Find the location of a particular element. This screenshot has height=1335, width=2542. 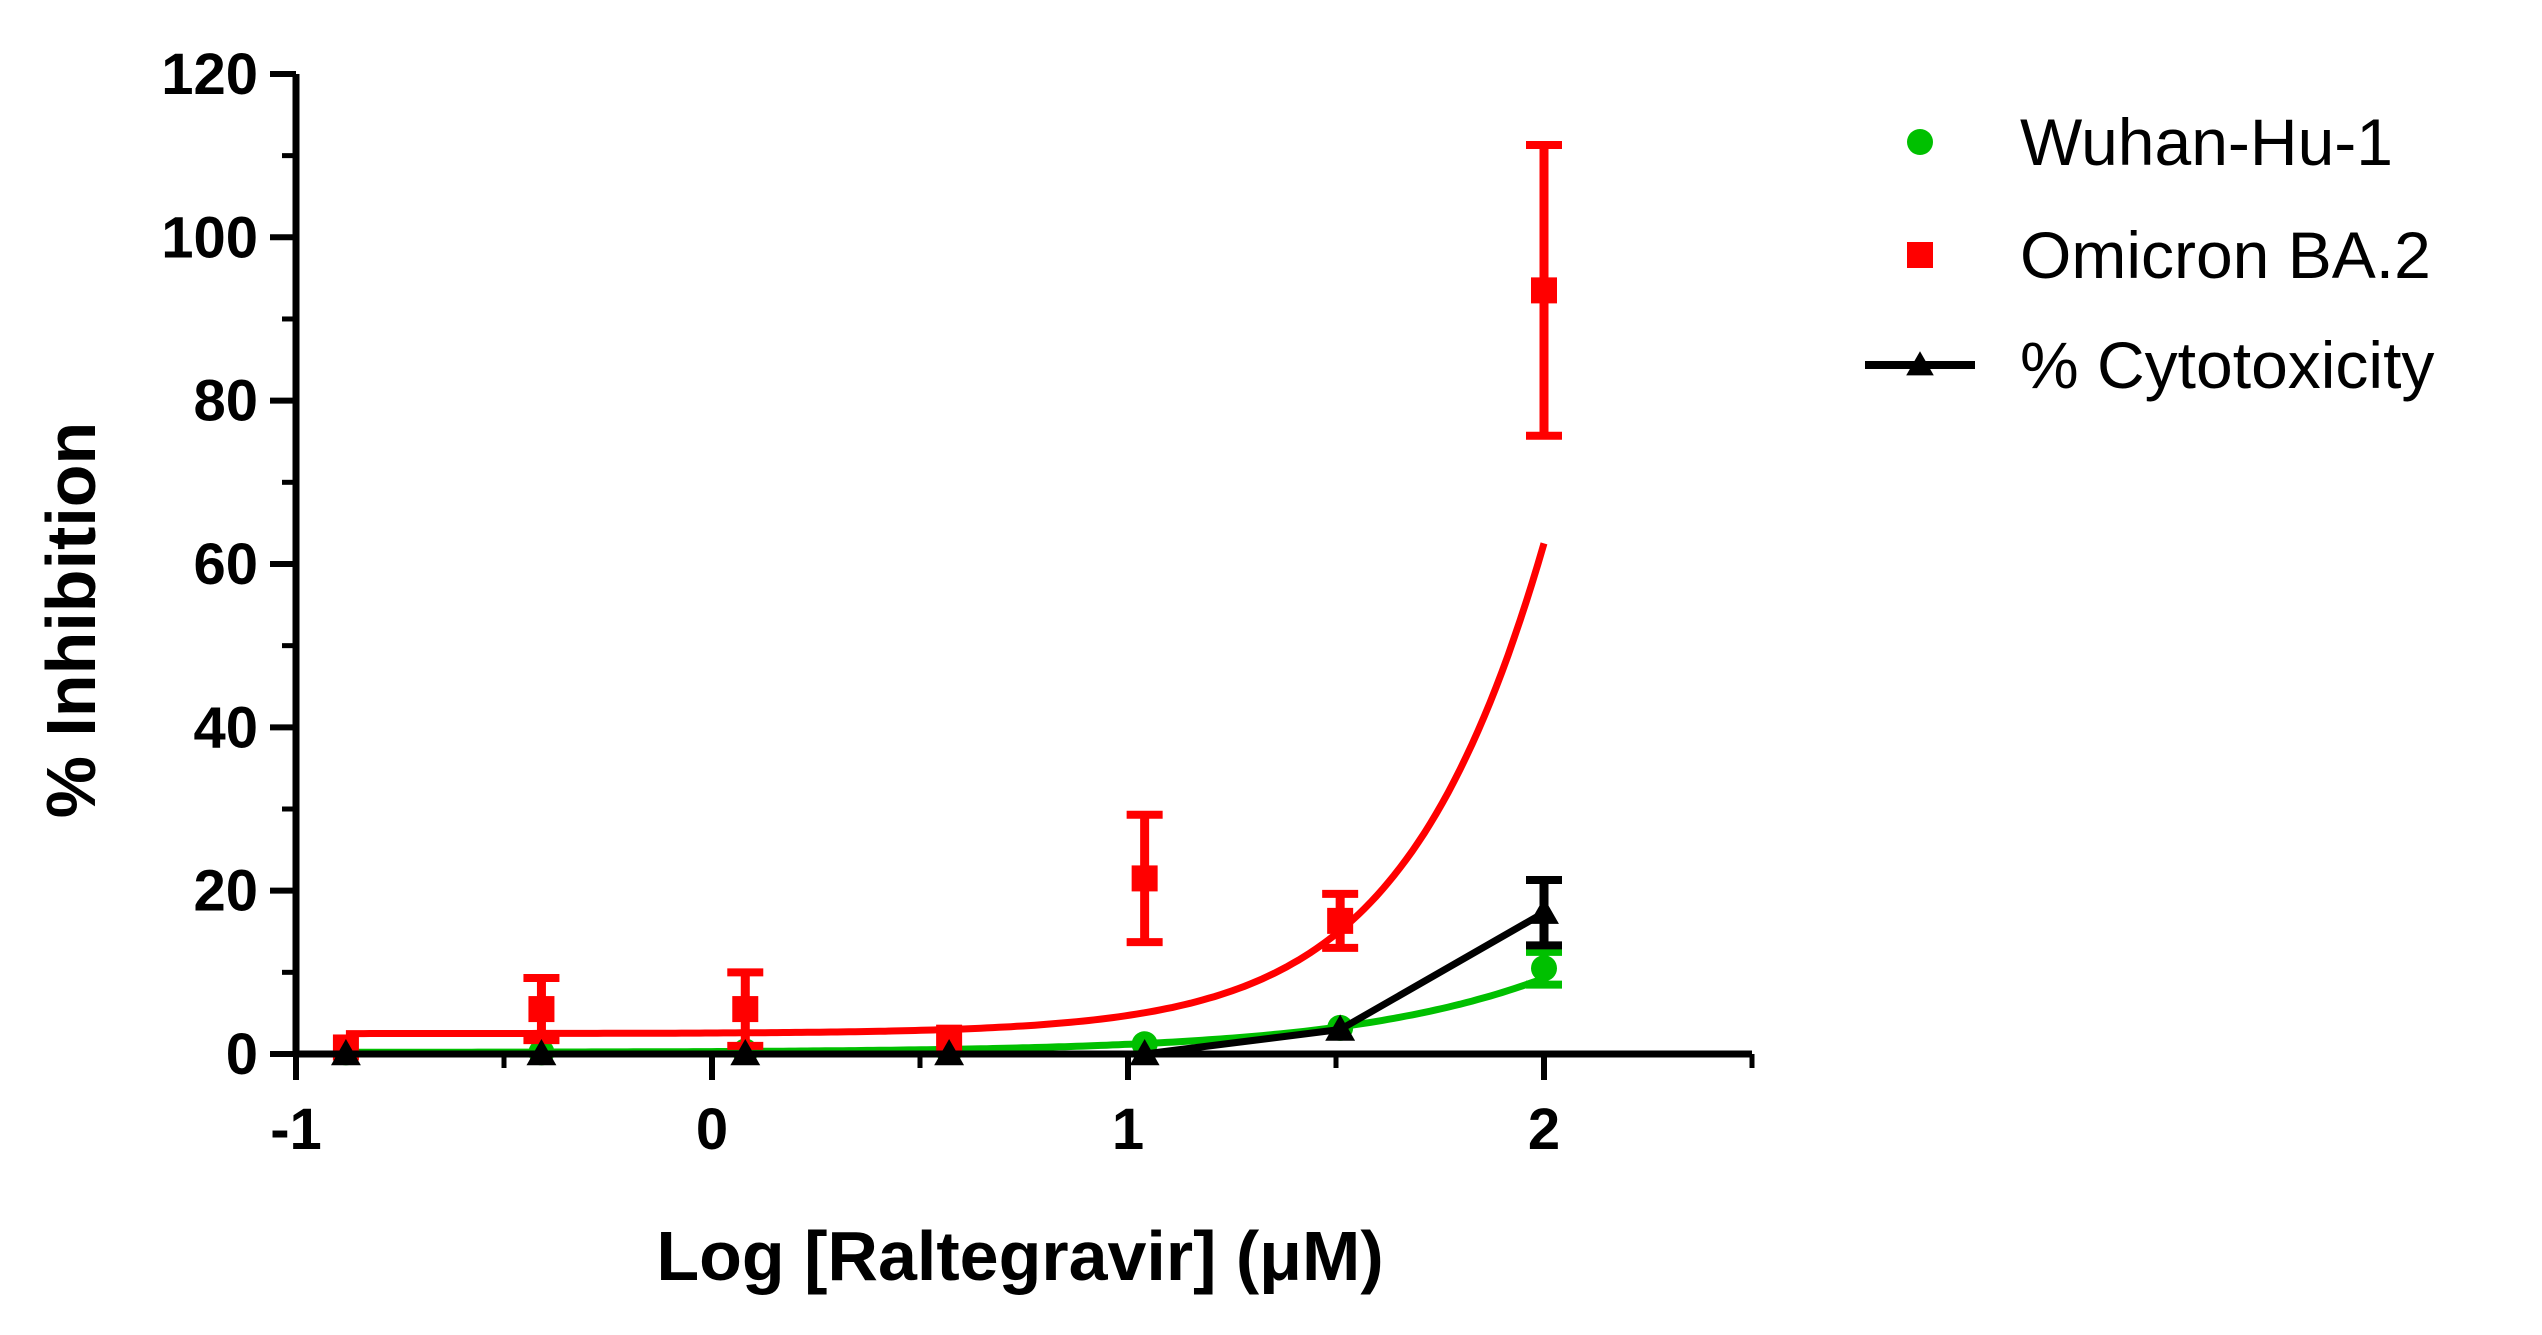

y-tick-label: 100 is located at coordinates (209, 237).